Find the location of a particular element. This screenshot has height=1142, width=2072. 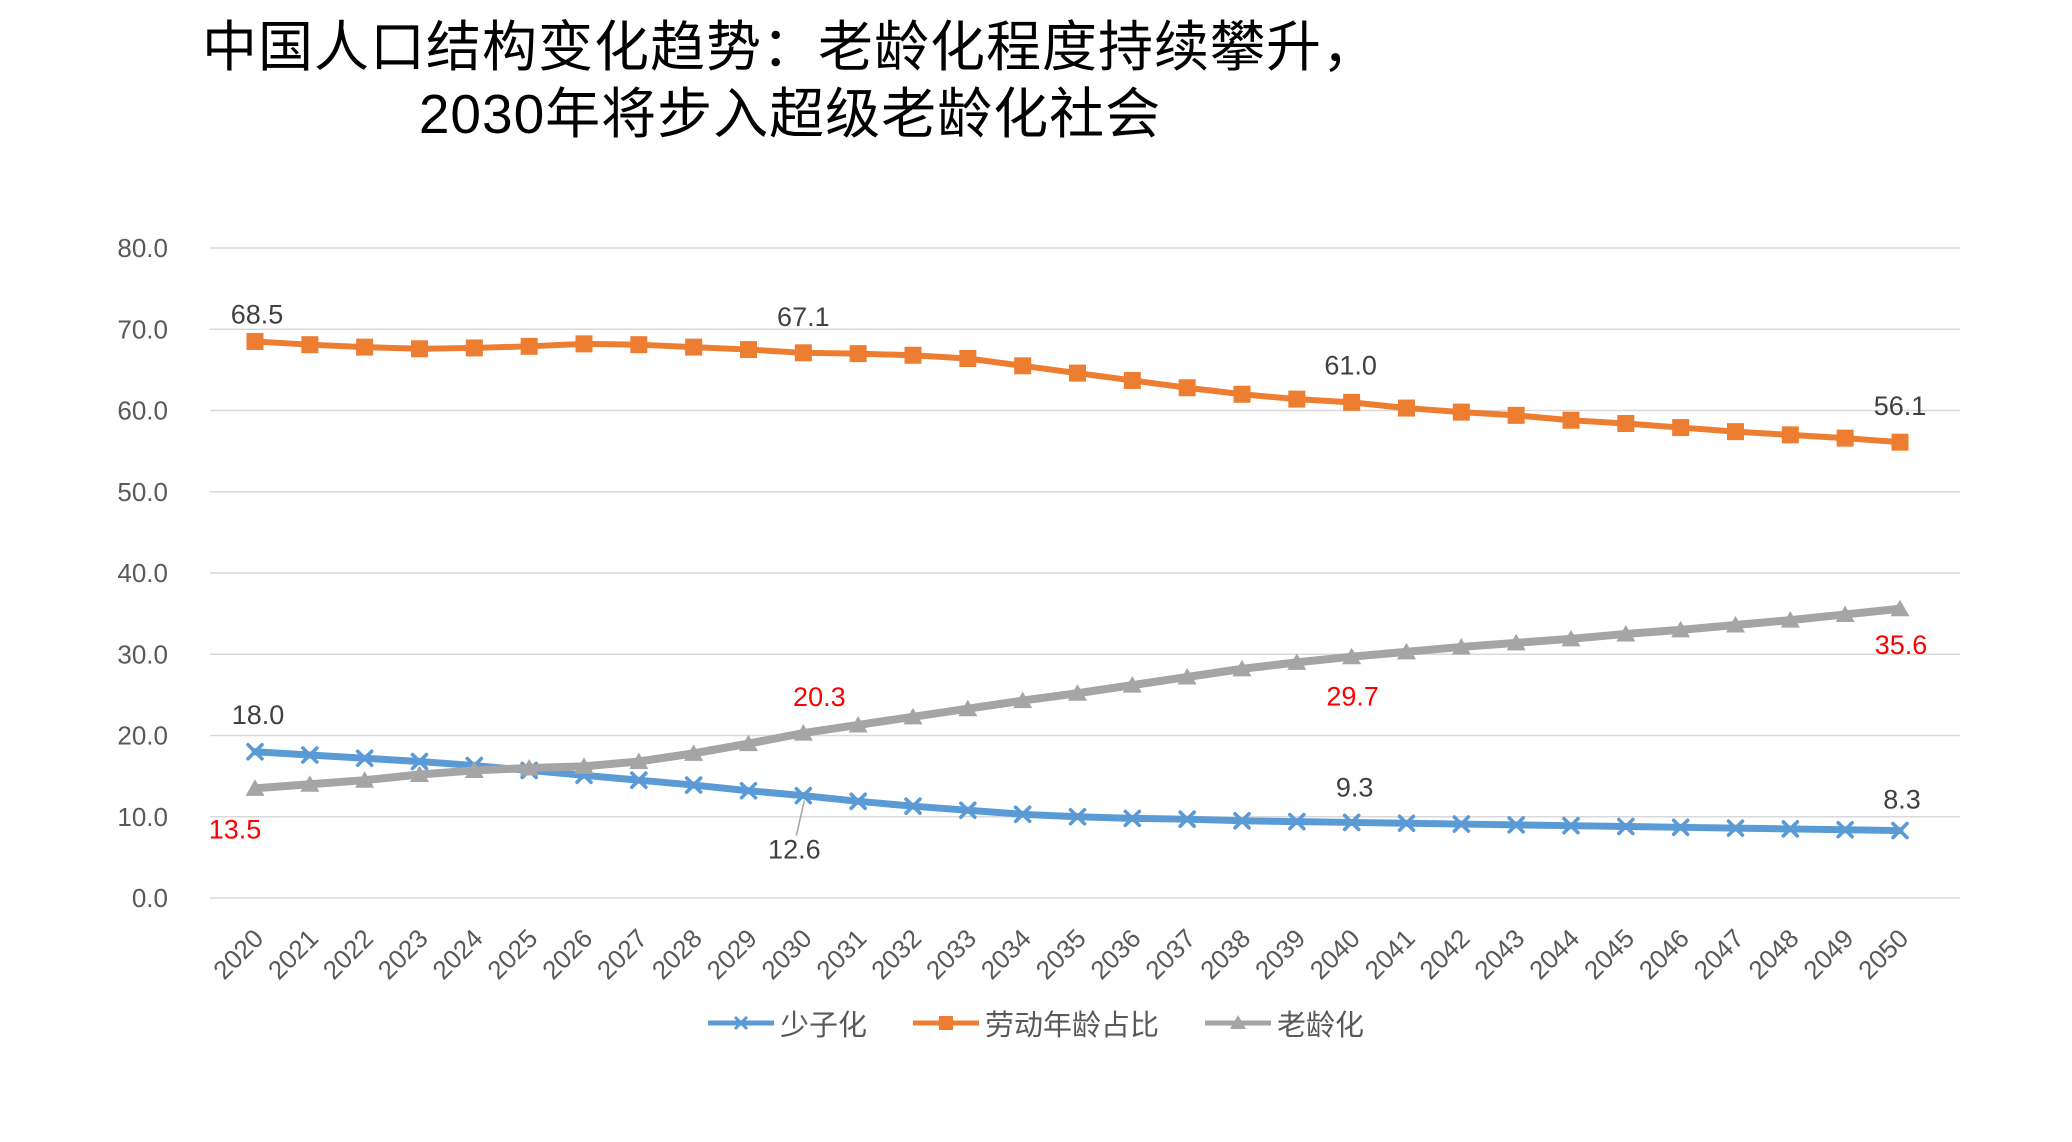

x-tick-label: 2034 is located at coordinates (1006, 954).